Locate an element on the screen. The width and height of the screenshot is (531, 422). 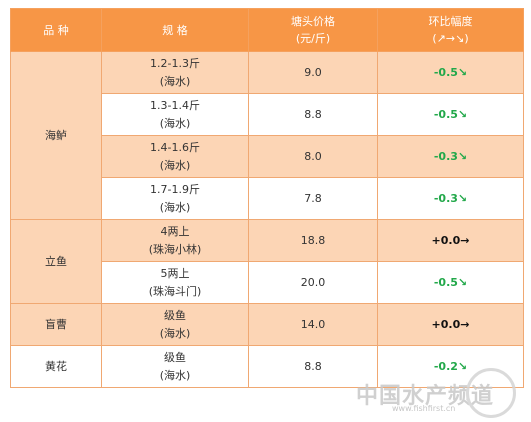
spec-cell: 1.2-1.3斤 (海水) is located at coordinates (175, 72).